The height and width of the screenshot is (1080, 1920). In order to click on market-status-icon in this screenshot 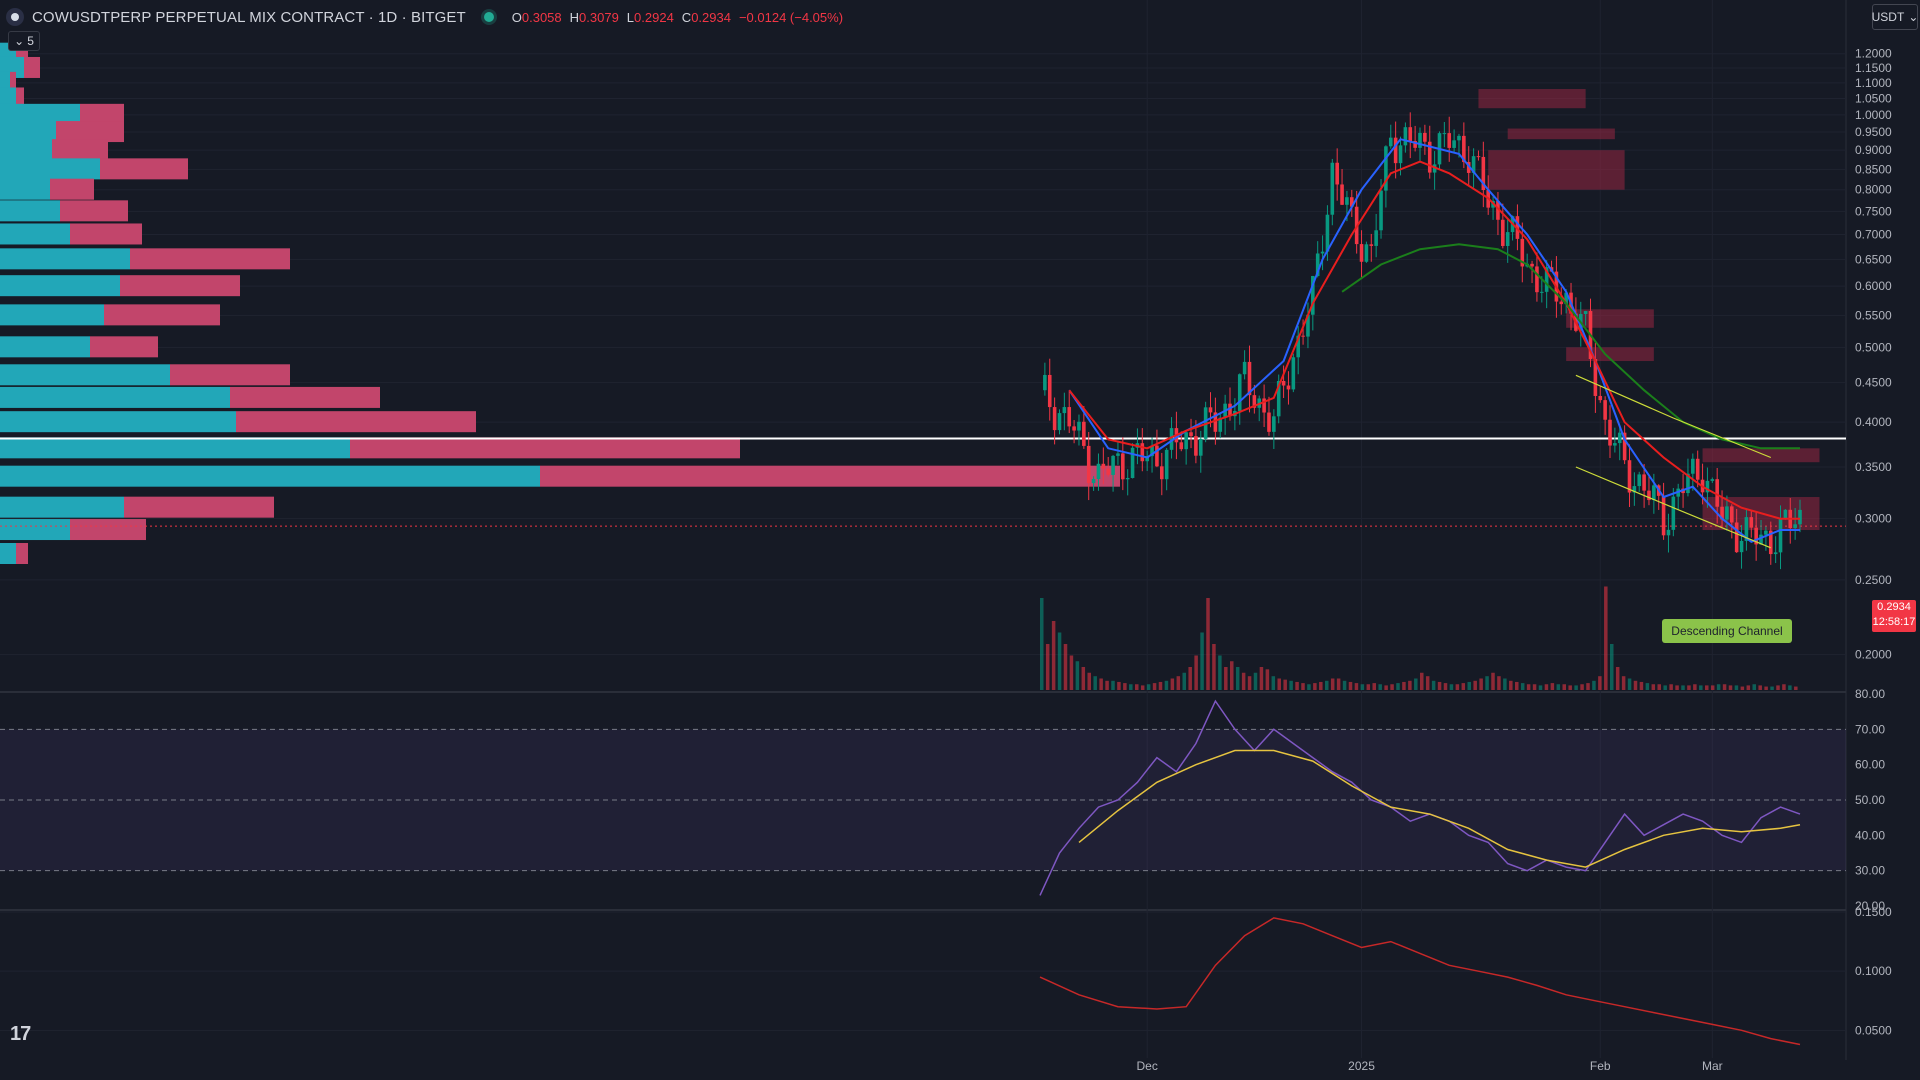, I will do `click(488, 17)`.